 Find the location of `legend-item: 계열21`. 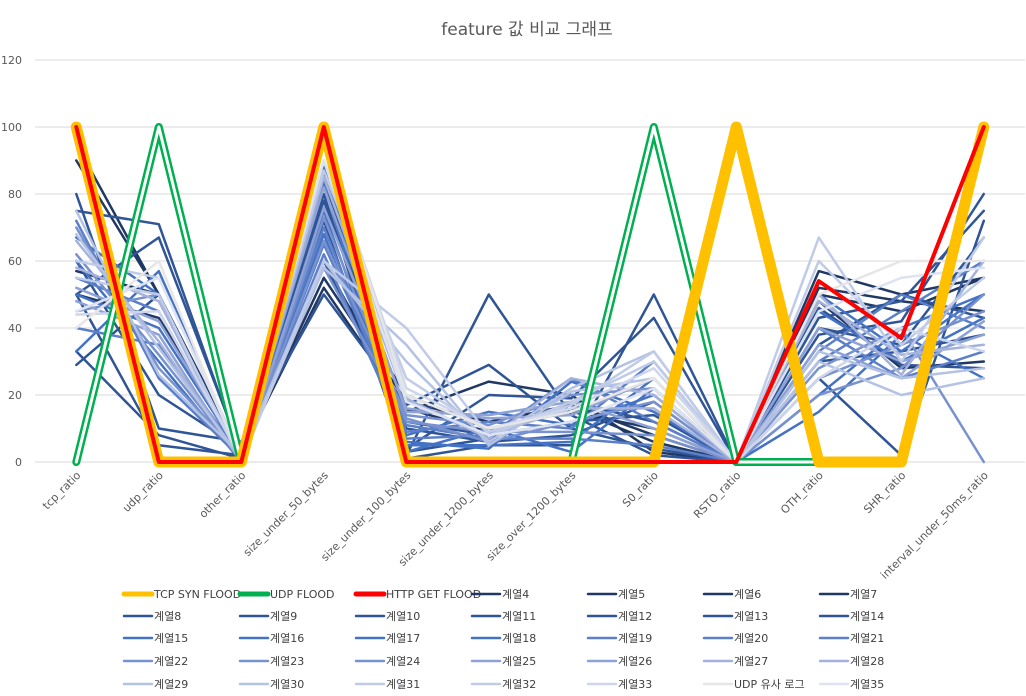

legend-item: 계열21 is located at coordinates (851, 638).